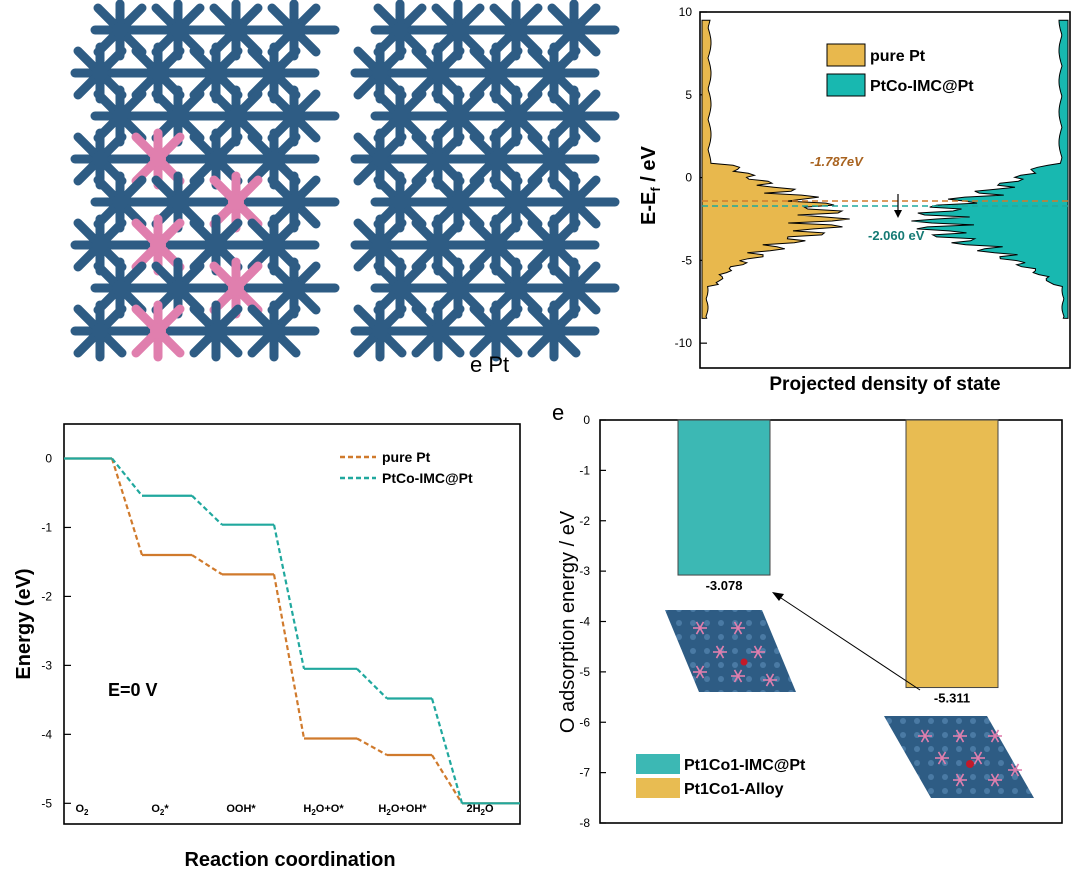 Image resolution: width=1080 pixels, height=876 pixels. Describe the element at coordinates (46, 803) in the screenshot. I see `energy-ytick-label: -5` at that location.